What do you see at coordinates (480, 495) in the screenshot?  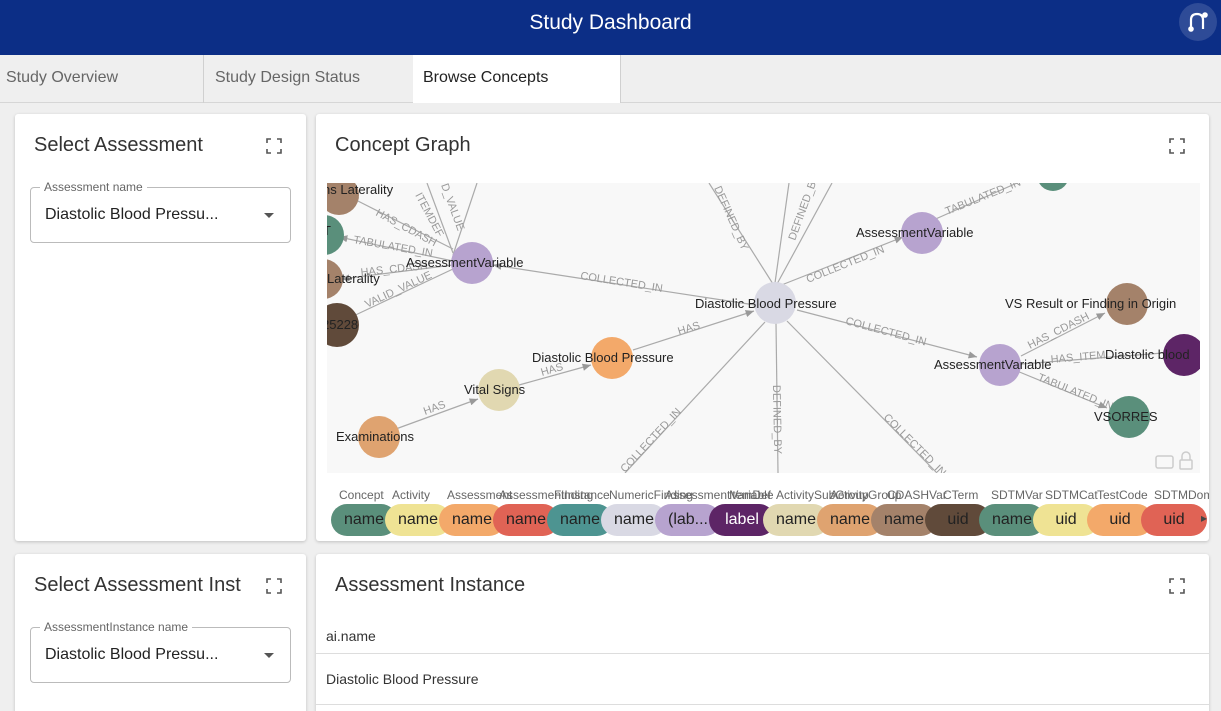 I see `legend-type: Assessment` at bounding box center [480, 495].